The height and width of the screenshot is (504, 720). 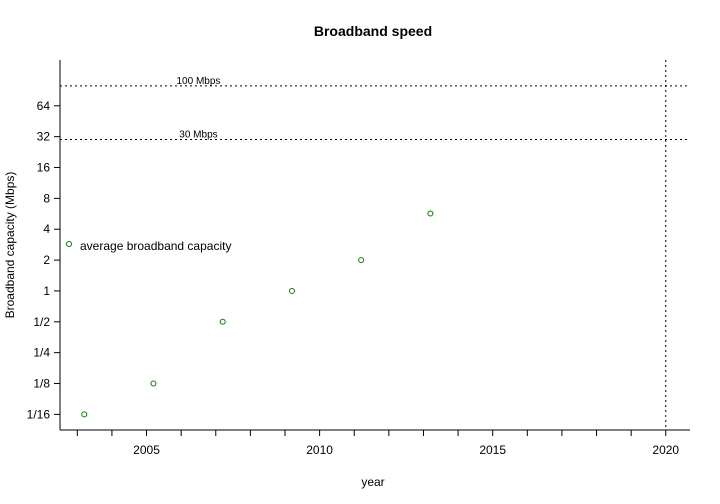 I want to click on y-tick-label-2: 1/4, so click(x=41, y=353).